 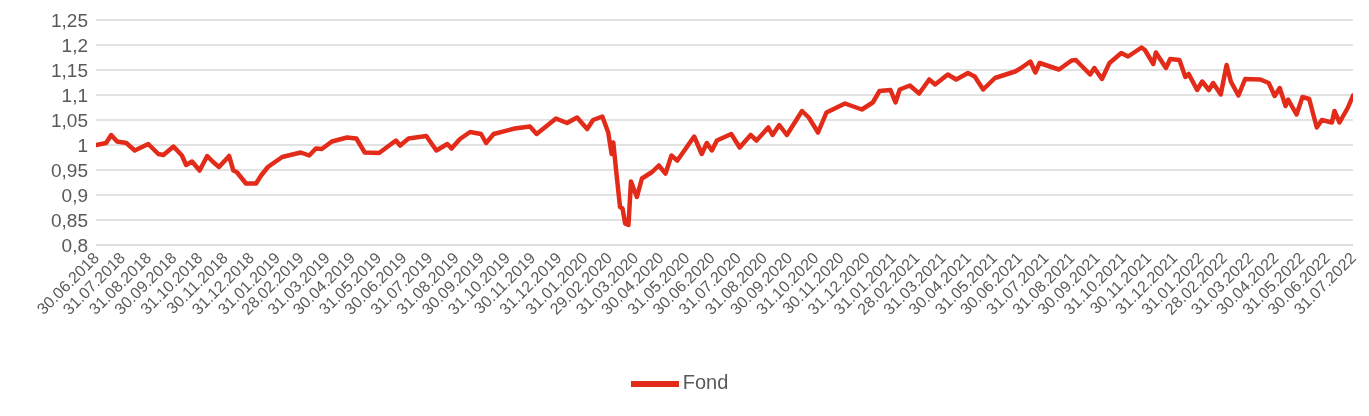 I want to click on legend-label: Fond, so click(x=705, y=382).